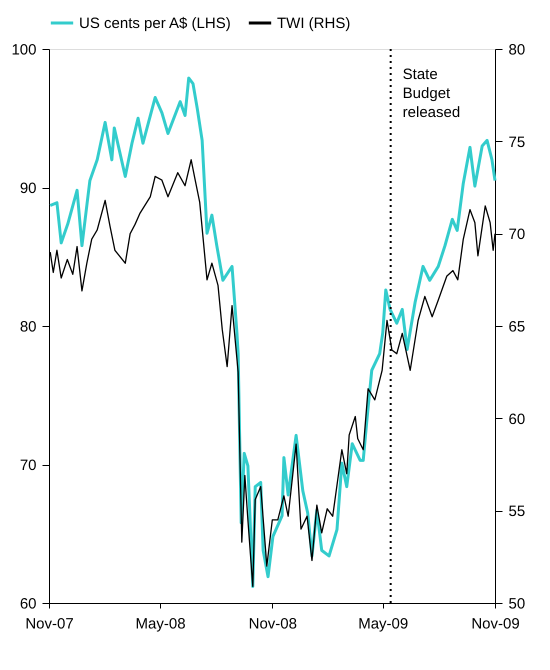  Describe the element at coordinates (383, 624) in the screenshot. I see `x-tick-label: May-09` at that location.